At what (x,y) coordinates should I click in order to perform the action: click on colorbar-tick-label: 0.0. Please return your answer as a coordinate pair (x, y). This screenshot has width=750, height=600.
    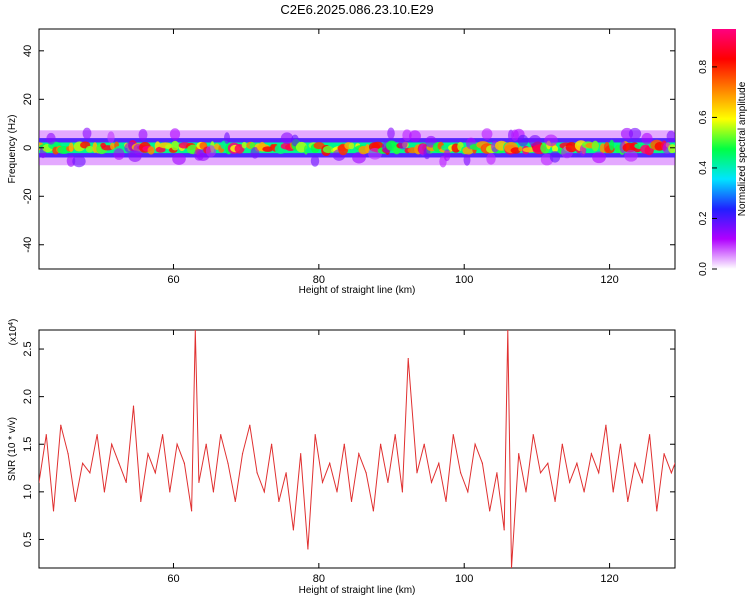
    Looking at the image, I should click on (703, 269).